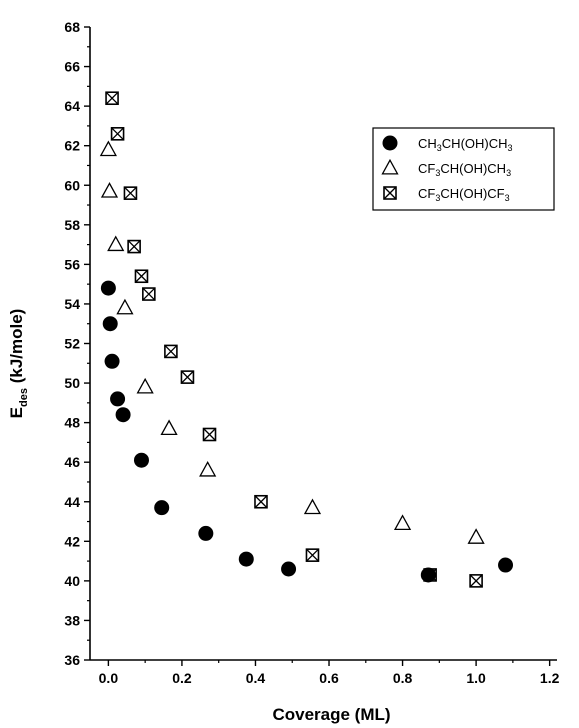 The image size is (579, 728). I want to click on x-tick-label: 0.2, so click(182, 678).